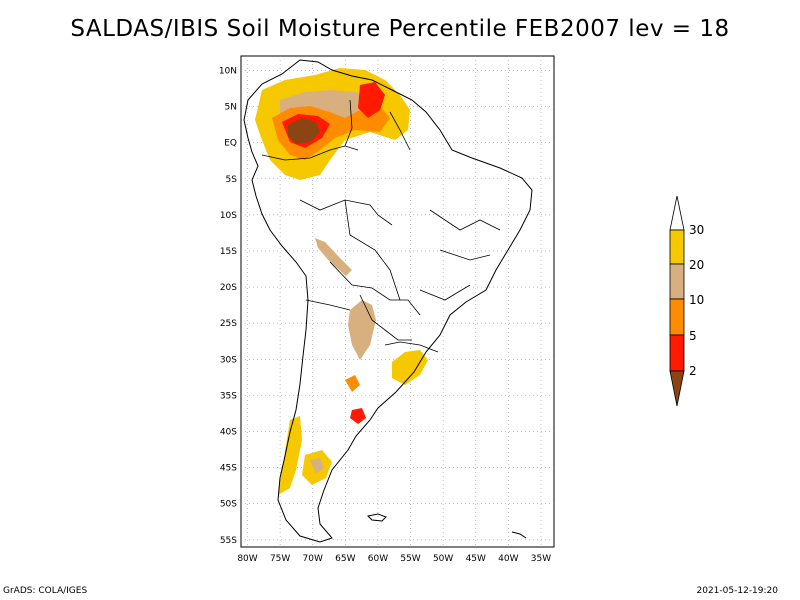 The image size is (800, 600). I want to click on lat-tick-label: 45S, so click(228, 469).